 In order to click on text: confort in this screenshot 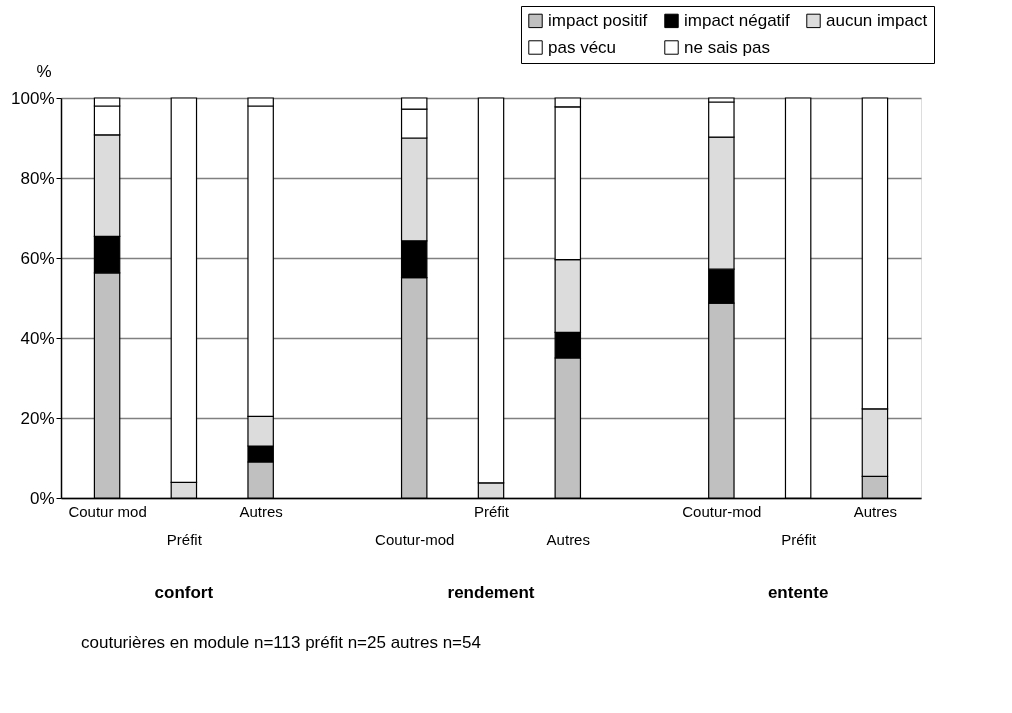, I will do `click(184, 592)`.